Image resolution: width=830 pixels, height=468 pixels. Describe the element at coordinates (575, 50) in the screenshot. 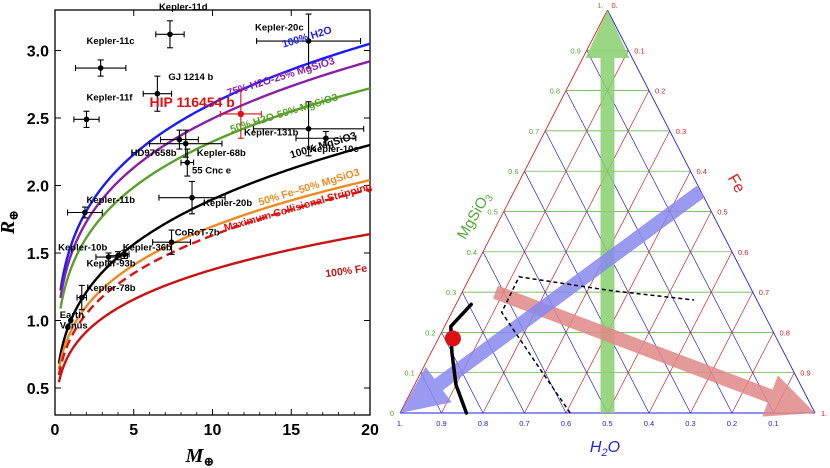

I see `mgsio3-tick-label: 0.9` at that location.